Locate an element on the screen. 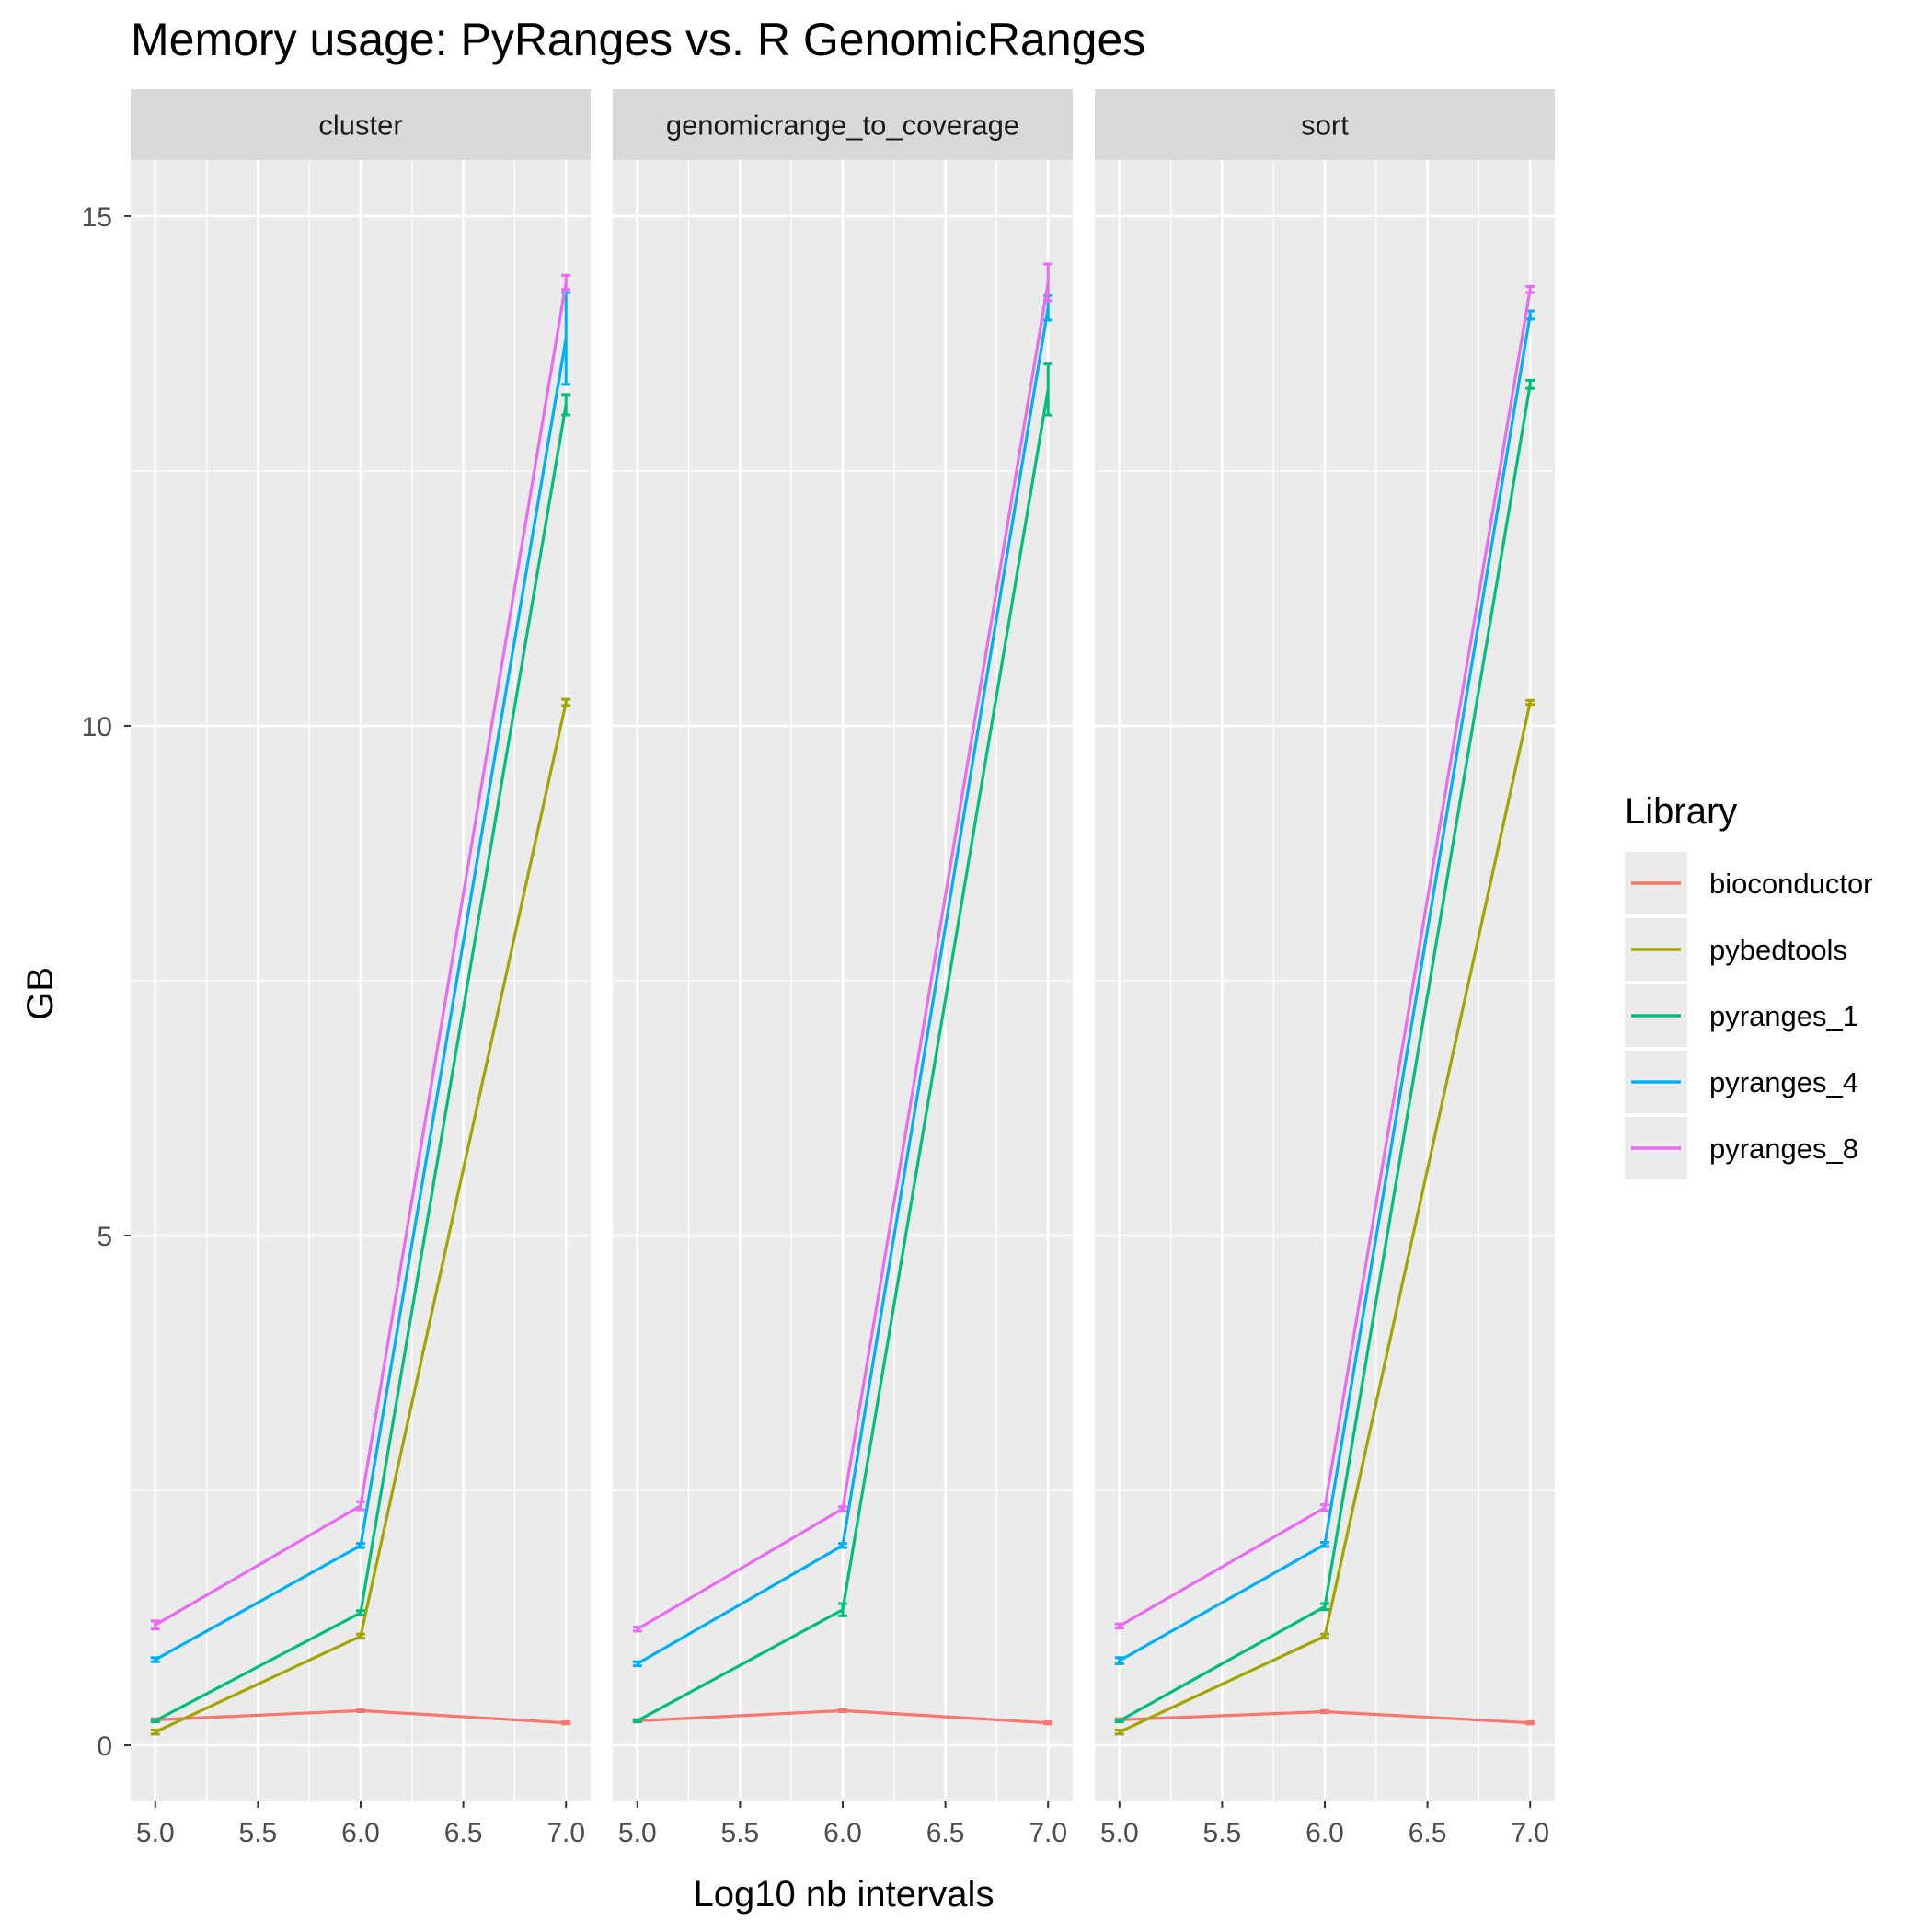 This screenshot has width=1932, height=1932. panel-strip-label: sort is located at coordinates (1325, 126).